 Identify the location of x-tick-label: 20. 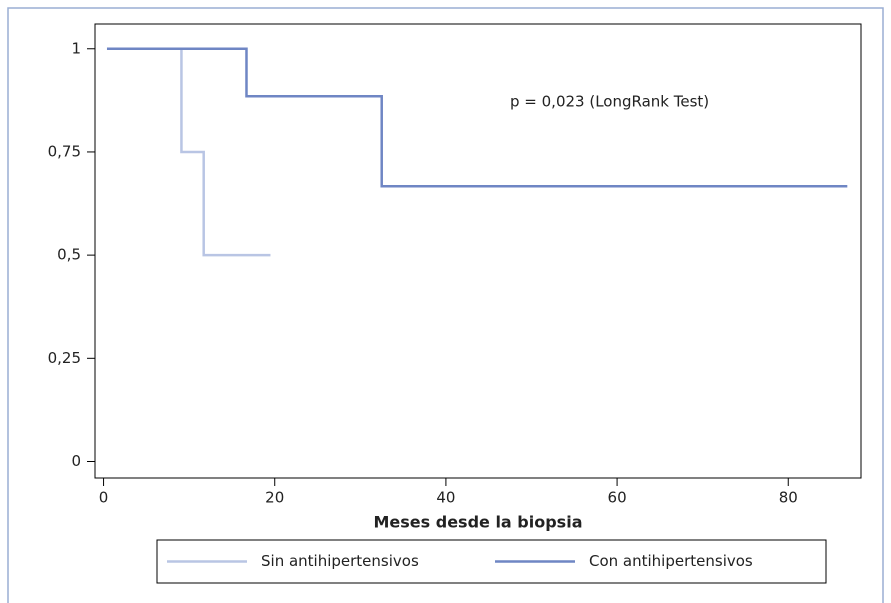
(274, 498).